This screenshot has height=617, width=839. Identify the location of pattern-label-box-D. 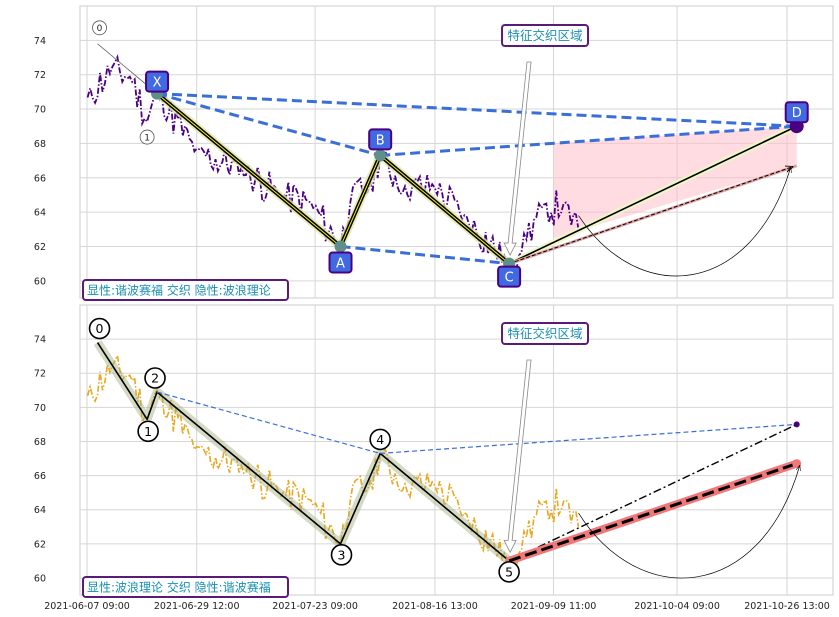
(796, 112).